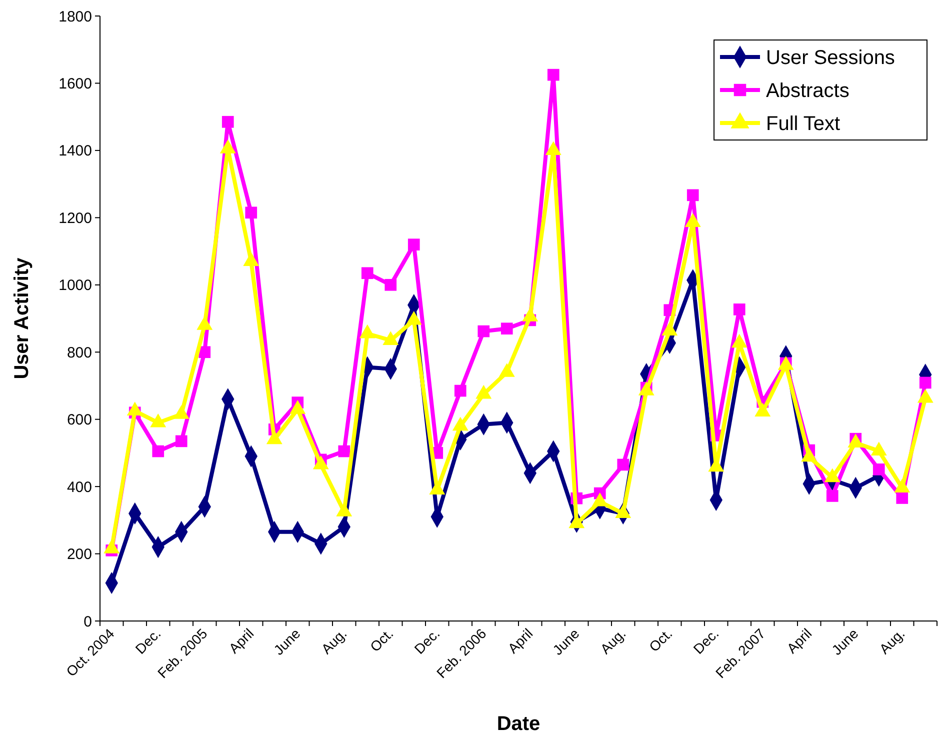  Describe the element at coordinates (830, 58) in the screenshot. I see `legend-label: User Sessions` at that location.